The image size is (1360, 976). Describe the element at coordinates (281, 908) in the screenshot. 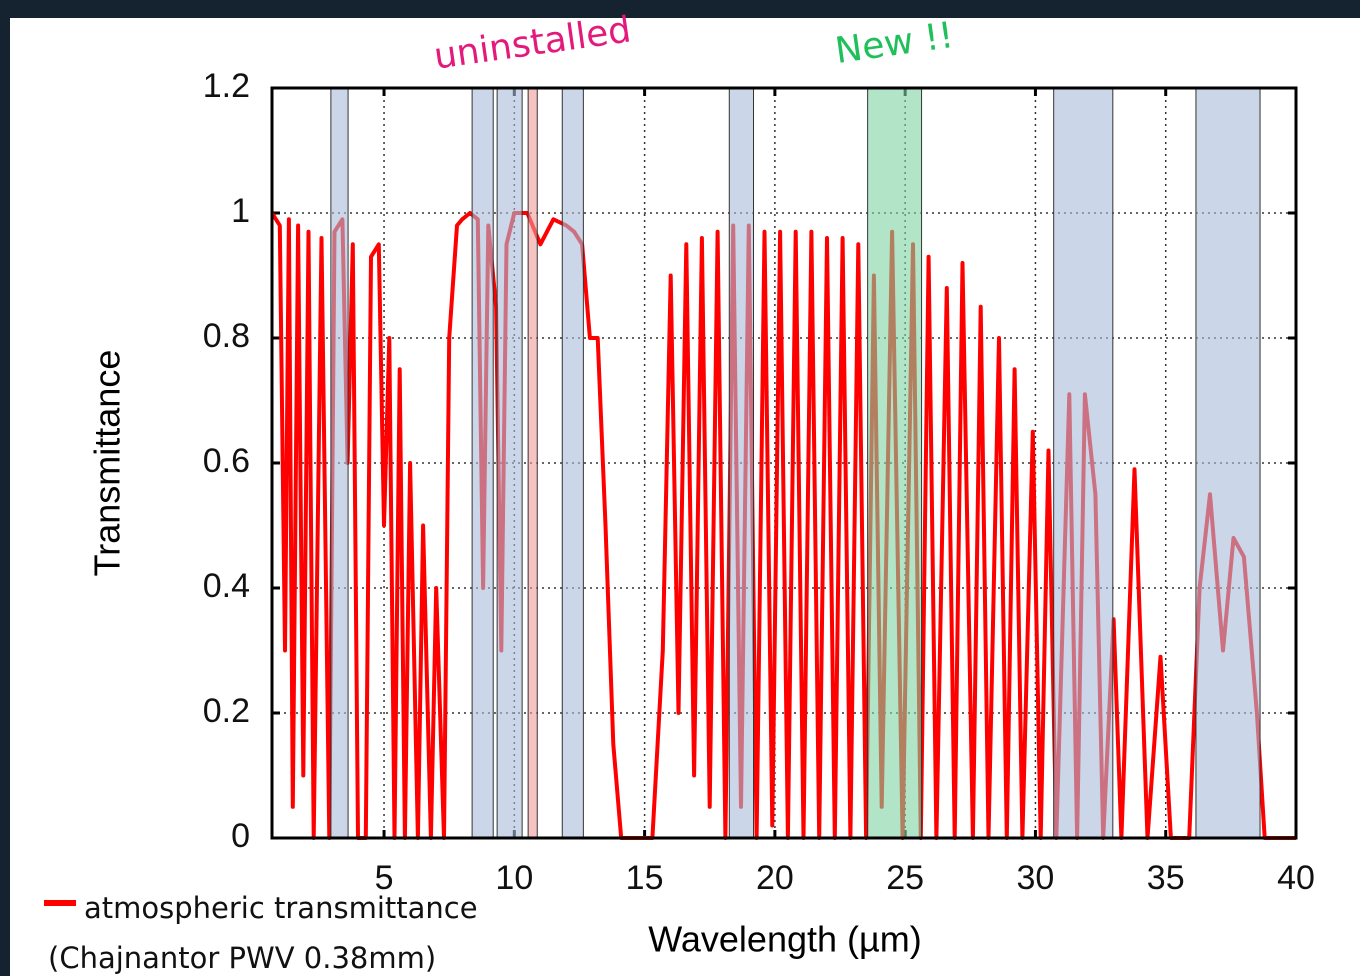

I see `legend-label: atmospheric transmittance` at that location.